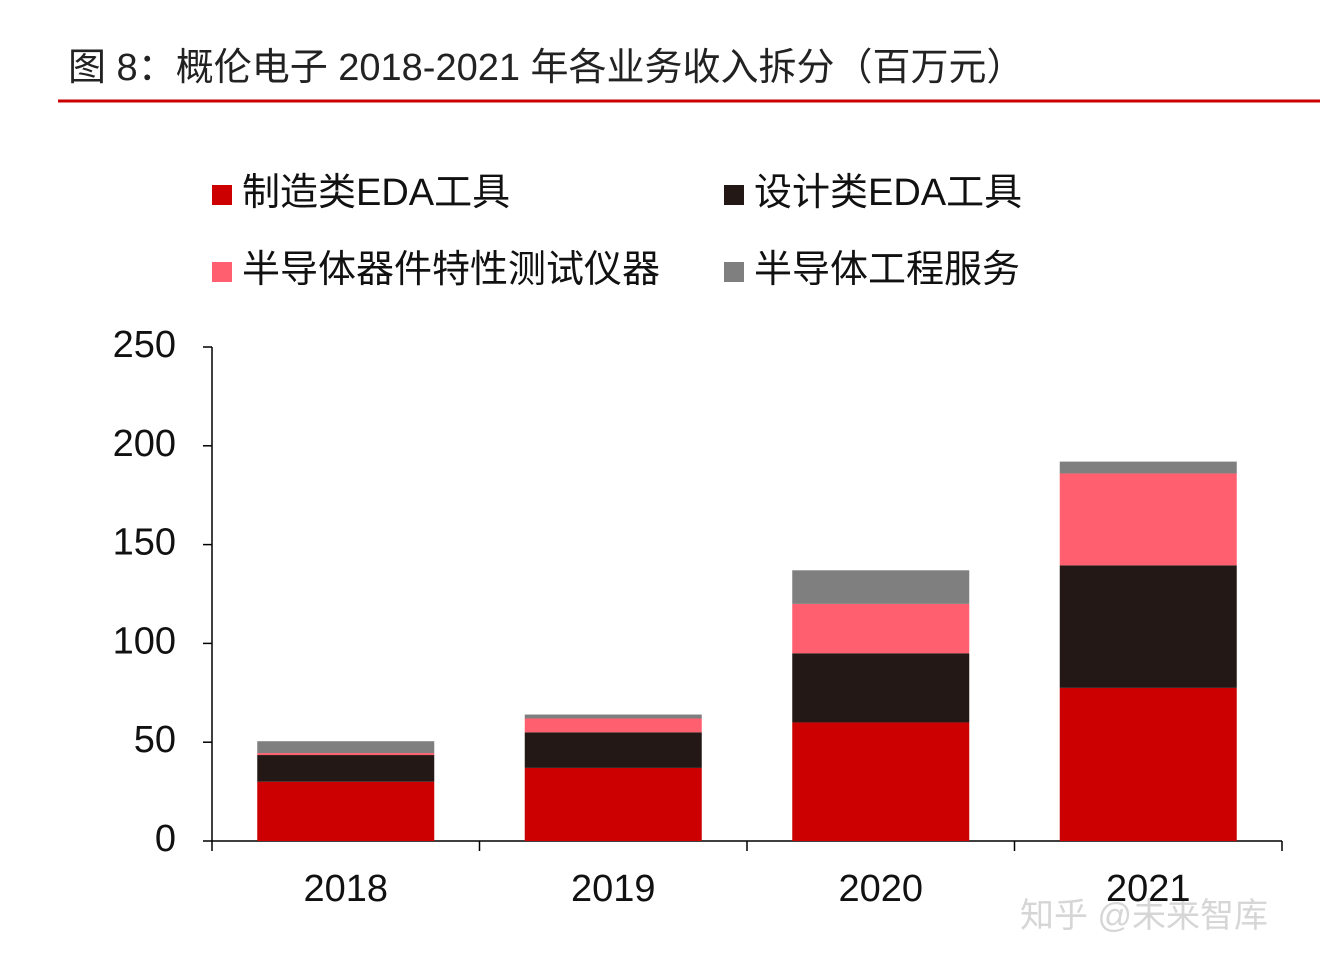 The image size is (1342, 979). Describe the element at coordinates (345, 889) in the screenshot. I see `x-tick-label: 2018` at that location.